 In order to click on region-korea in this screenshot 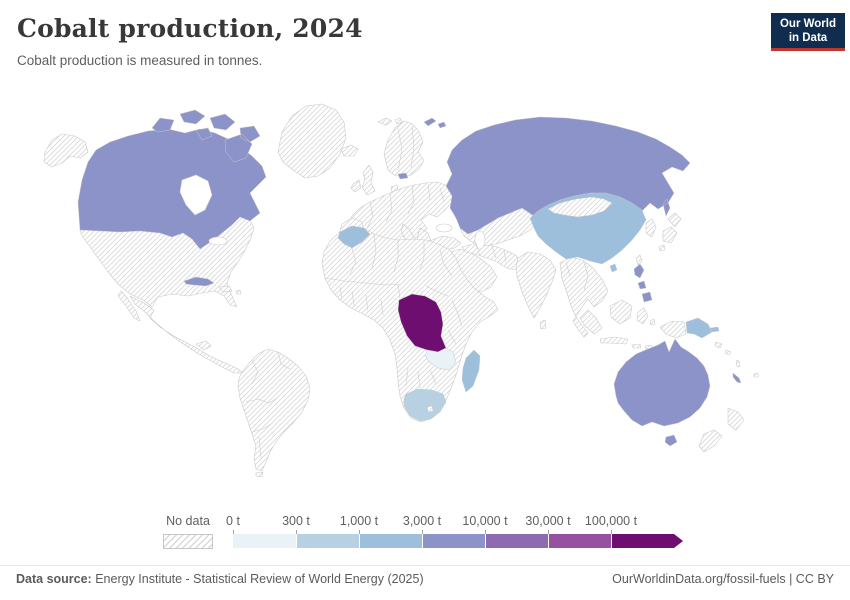, I will do `click(651, 228)`.